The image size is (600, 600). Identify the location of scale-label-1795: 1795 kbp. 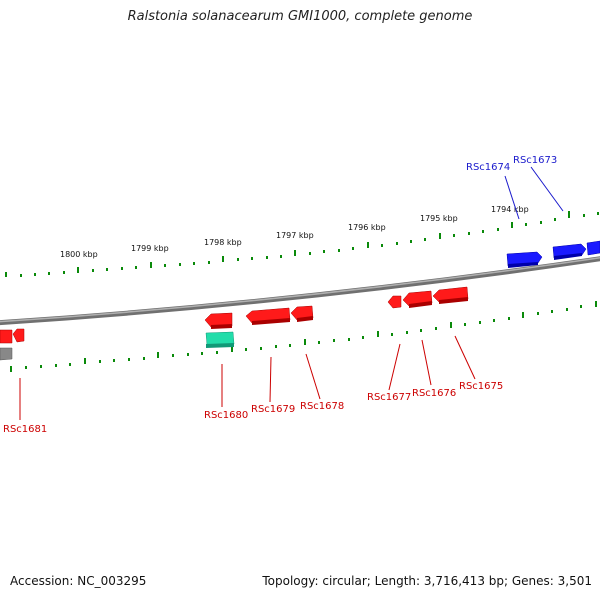
(439, 218).